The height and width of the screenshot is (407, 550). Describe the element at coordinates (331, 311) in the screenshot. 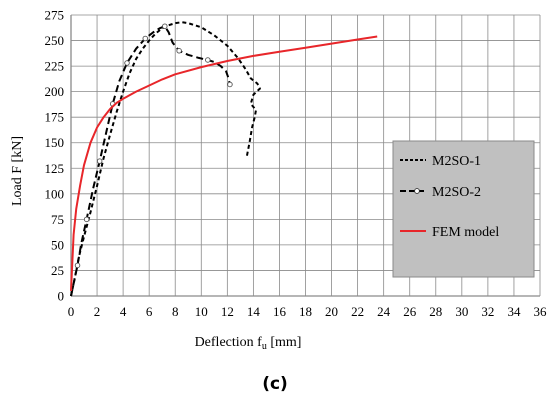

I see `x-tick-label: 20` at that location.